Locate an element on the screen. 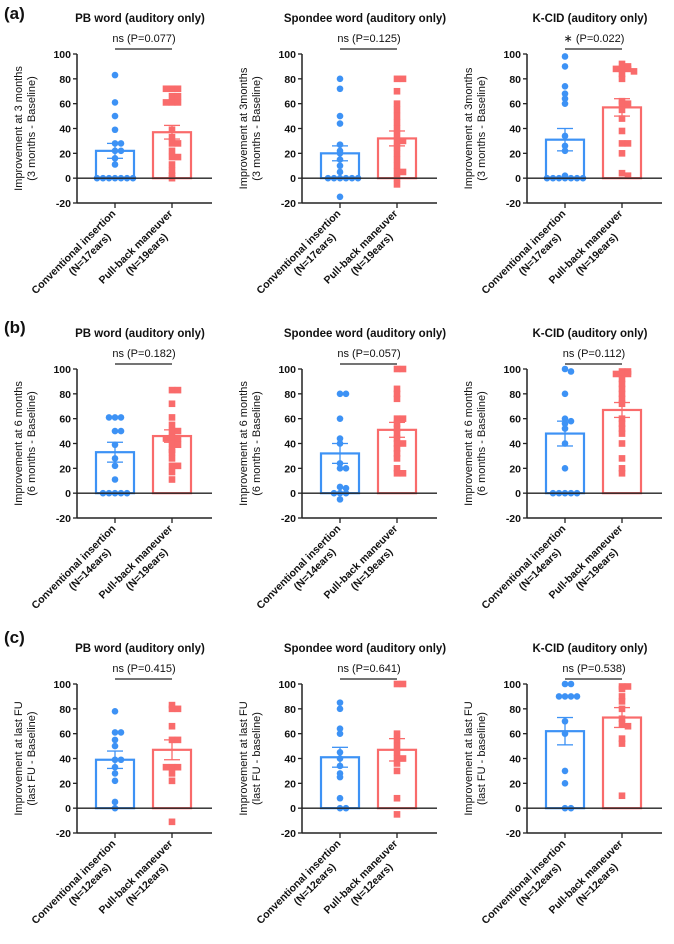  significance-label: ns (P=0.057) is located at coordinates (368, 354).